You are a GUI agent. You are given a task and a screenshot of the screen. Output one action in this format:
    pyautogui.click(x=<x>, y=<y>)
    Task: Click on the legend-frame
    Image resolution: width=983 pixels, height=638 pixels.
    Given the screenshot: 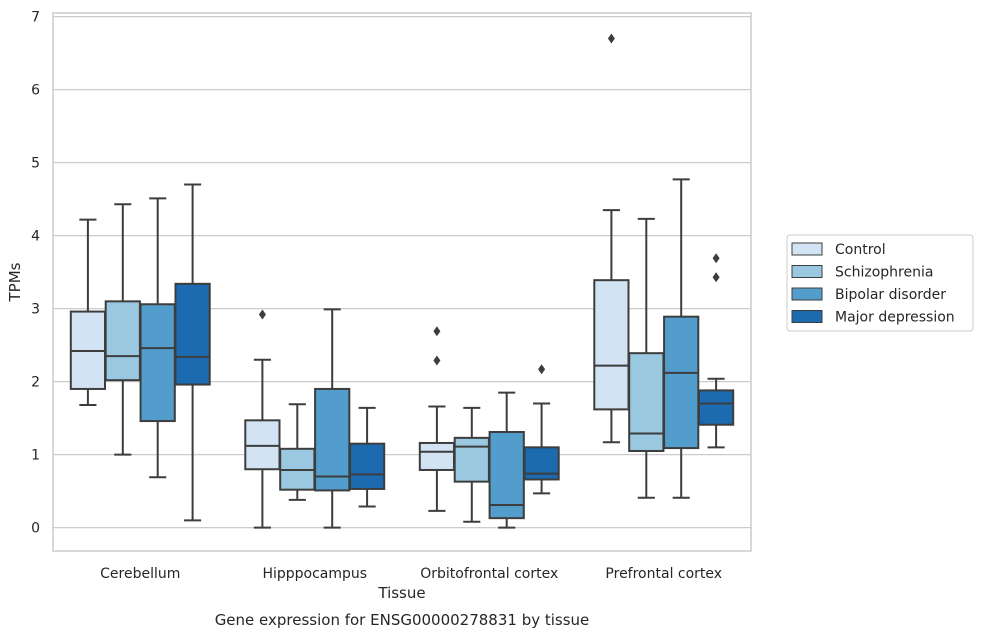 What is the action you would take?
    pyautogui.click(x=880, y=283)
    